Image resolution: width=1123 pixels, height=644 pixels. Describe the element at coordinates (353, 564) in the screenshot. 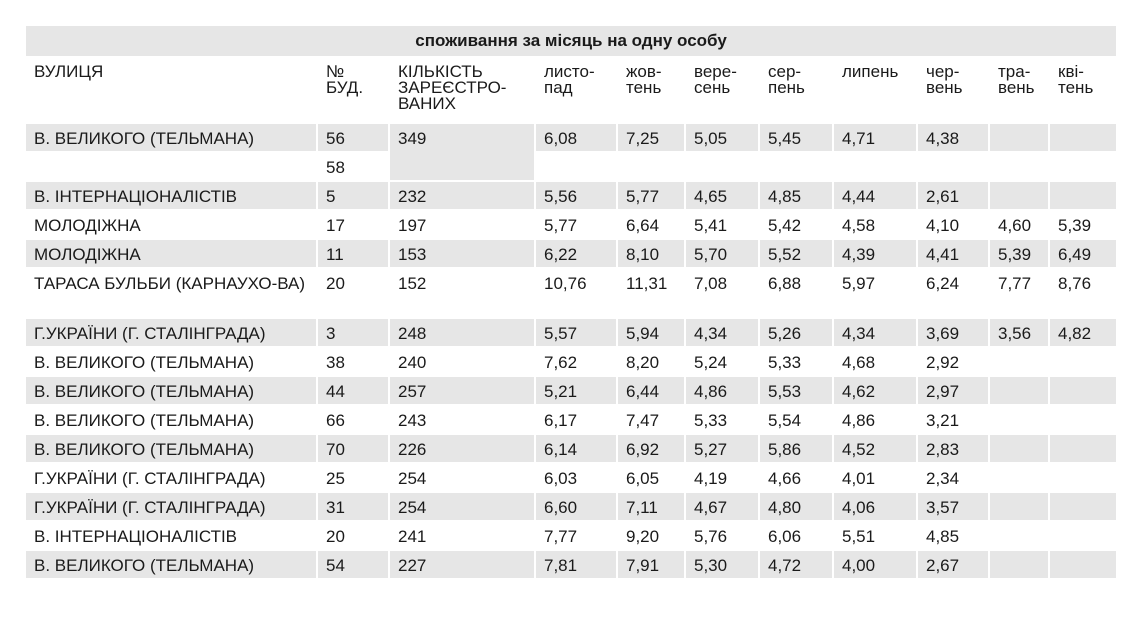

I see `cell-building: 54` at that location.